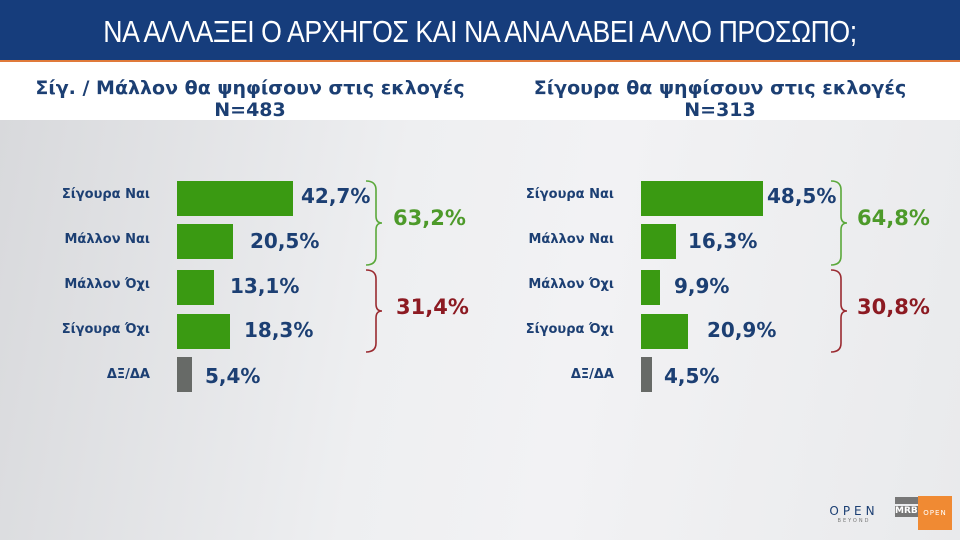  What do you see at coordinates (893, 307) in the screenshot?
I see `no-total: 30,8%` at bounding box center [893, 307].